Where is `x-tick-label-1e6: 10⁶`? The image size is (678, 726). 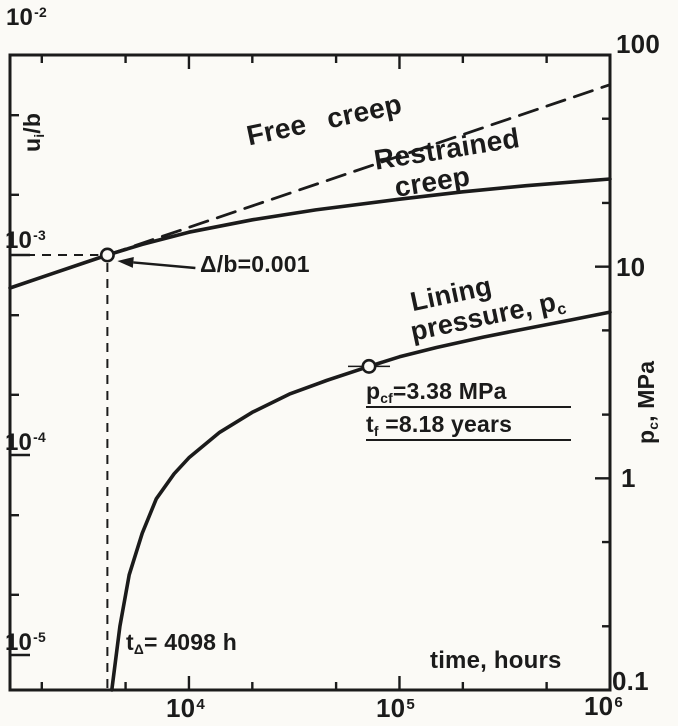
x-tick-label-1e6: 10⁶ is located at coordinates (603, 706).